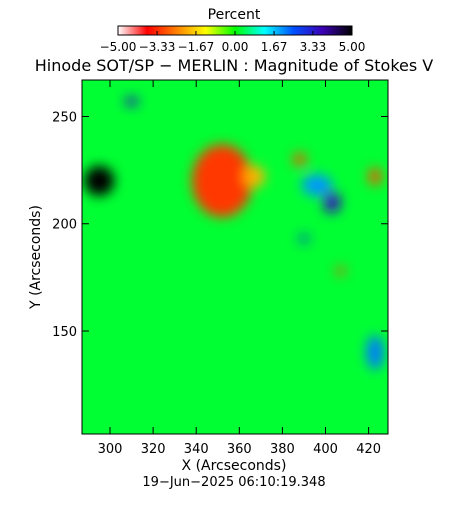  Describe the element at coordinates (313, 47) in the screenshot. I see `colorbar-tick-label: 3.33` at that location.